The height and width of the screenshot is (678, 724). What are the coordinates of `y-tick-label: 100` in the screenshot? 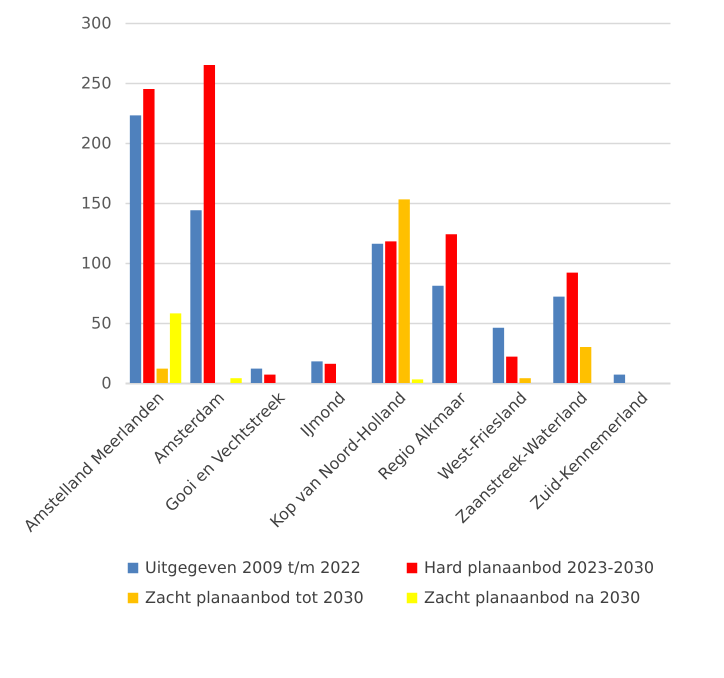 It's located at (96, 263).